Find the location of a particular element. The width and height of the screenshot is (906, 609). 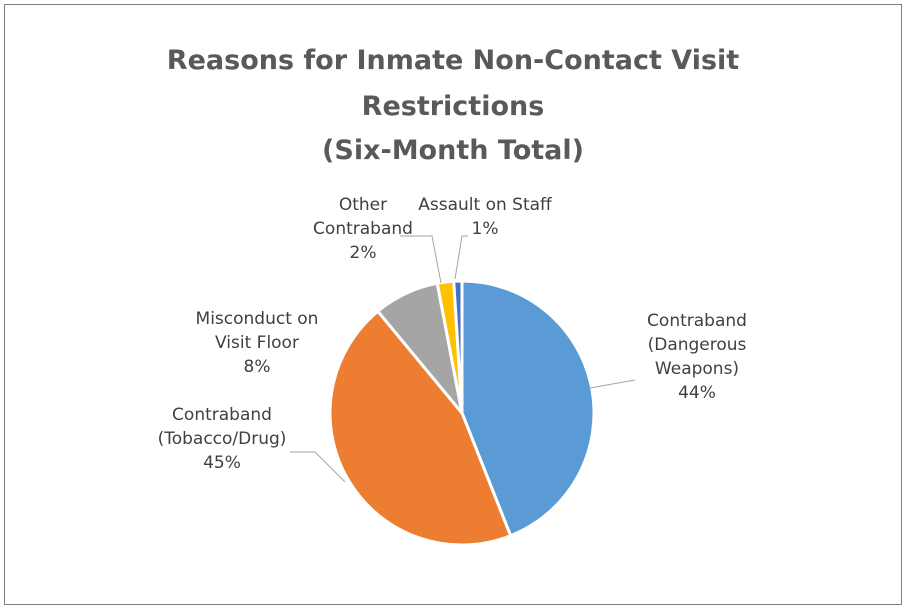

pie-slices is located at coordinates (462, 413).